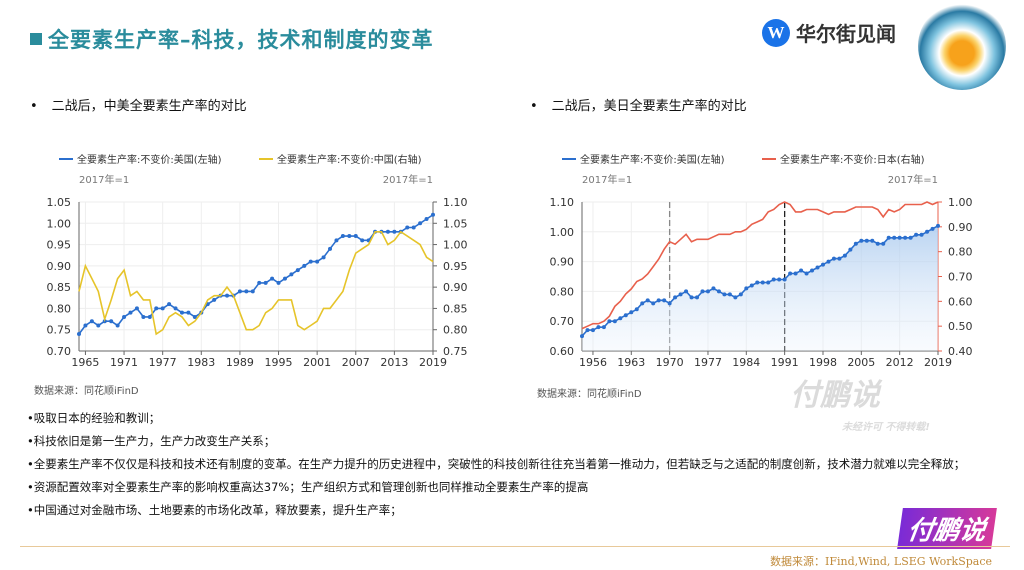 The image size is (1024, 570). What do you see at coordinates (960, 227) in the screenshot?
I see `y-right-tick: 0.90` at bounding box center [960, 227].